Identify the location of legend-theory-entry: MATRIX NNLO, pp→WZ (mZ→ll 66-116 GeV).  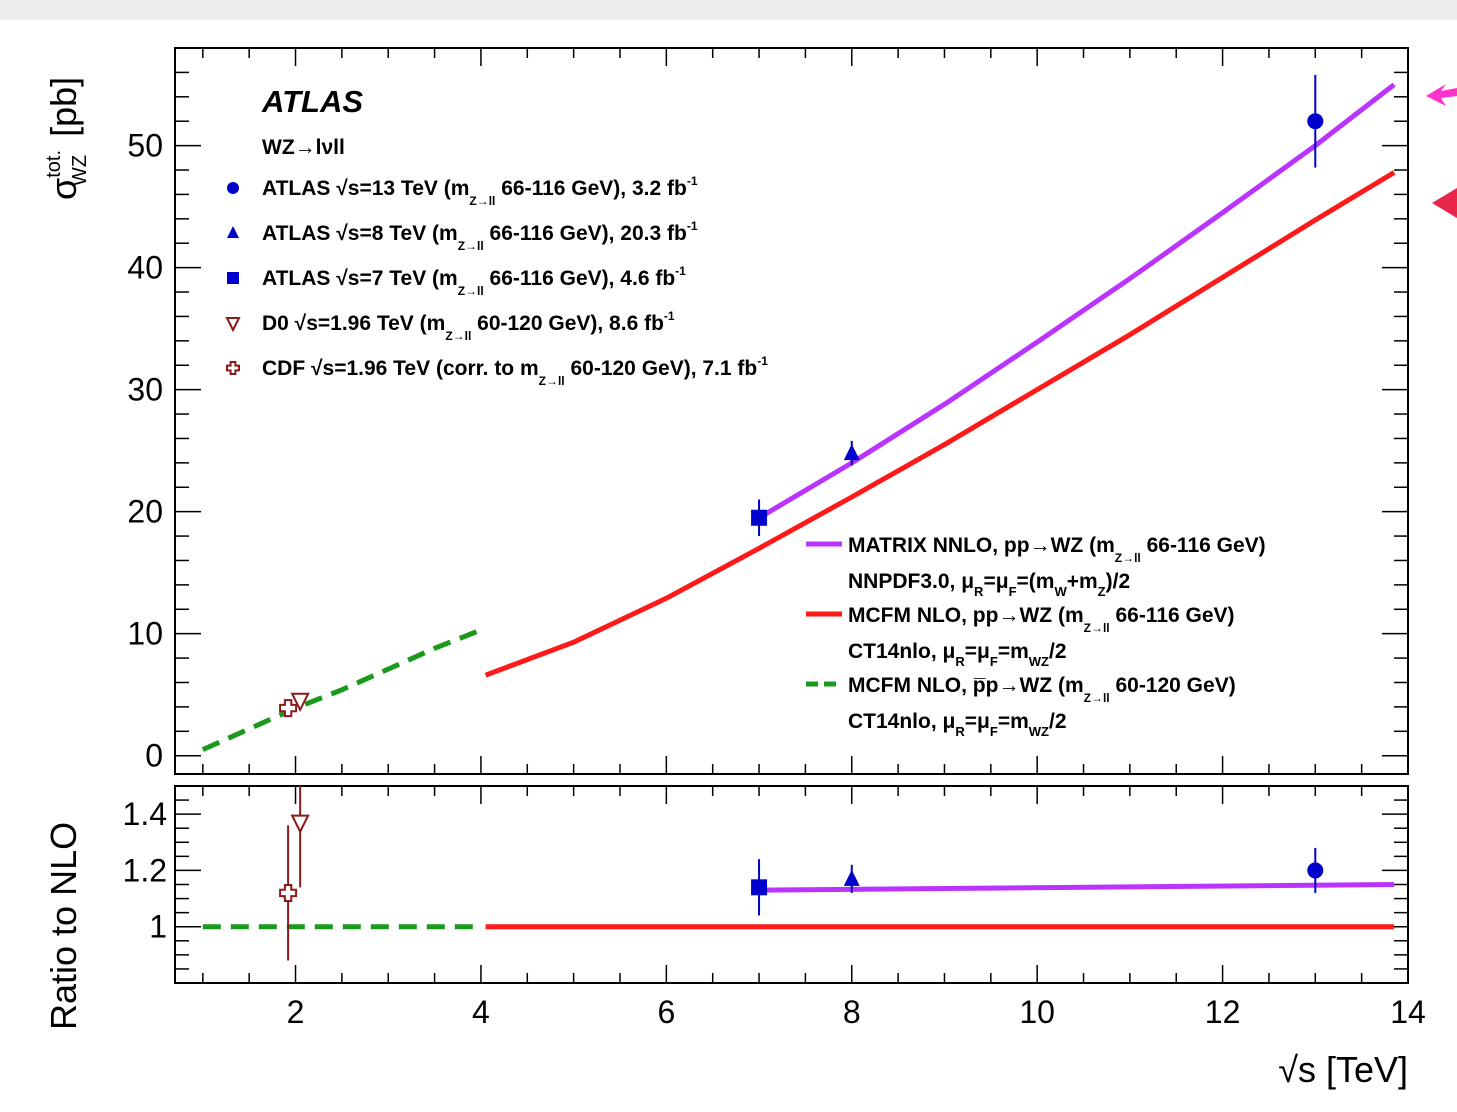
(1057, 549).